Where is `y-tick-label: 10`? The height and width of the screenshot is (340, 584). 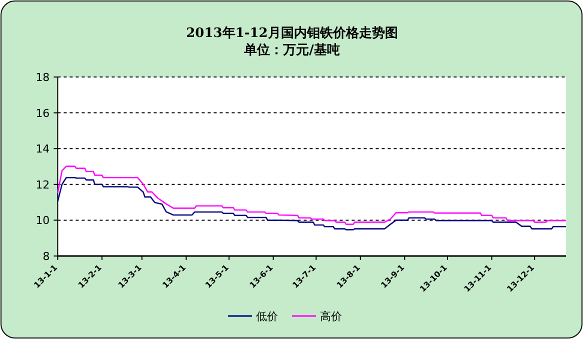
y-tick-label: 10 is located at coordinates (43, 221).